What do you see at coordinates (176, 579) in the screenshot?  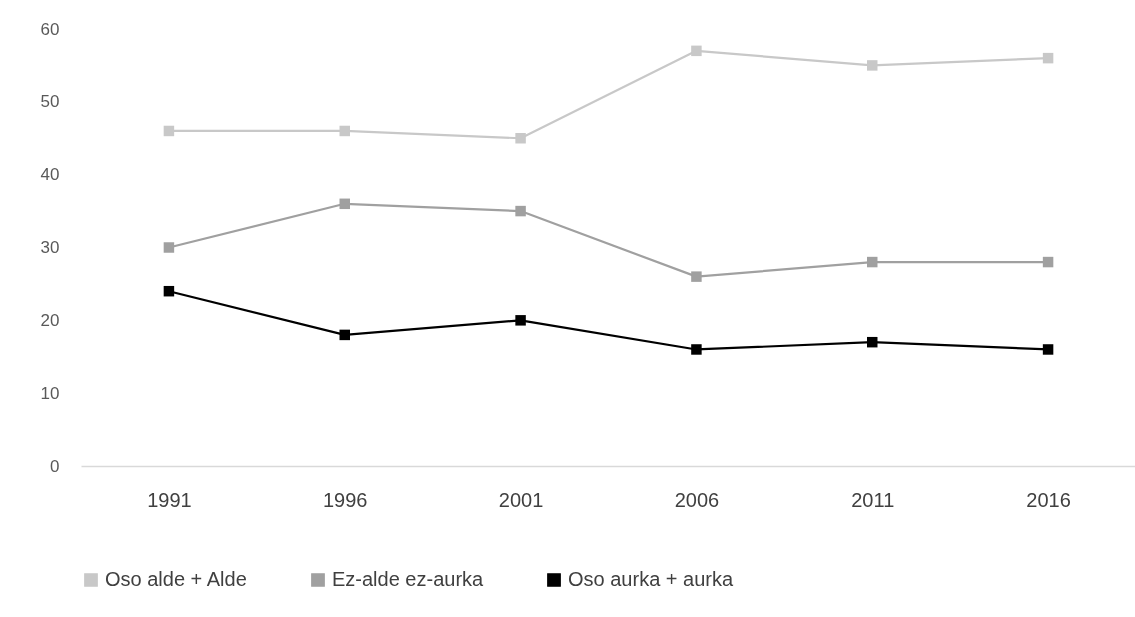 I see `legend-label: Oso alde + Alde` at bounding box center [176, 579].